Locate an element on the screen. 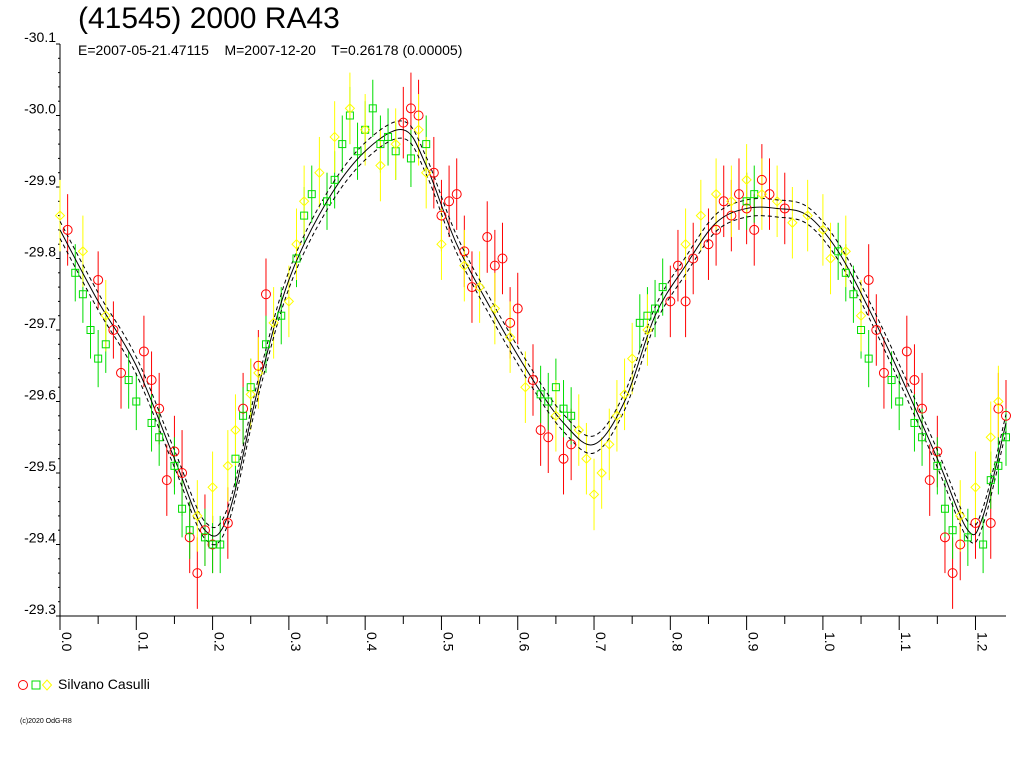 The width and height of the screenshot is (1024, 768). x-tick-label: 0.2 is located at coordinates (220, 642).